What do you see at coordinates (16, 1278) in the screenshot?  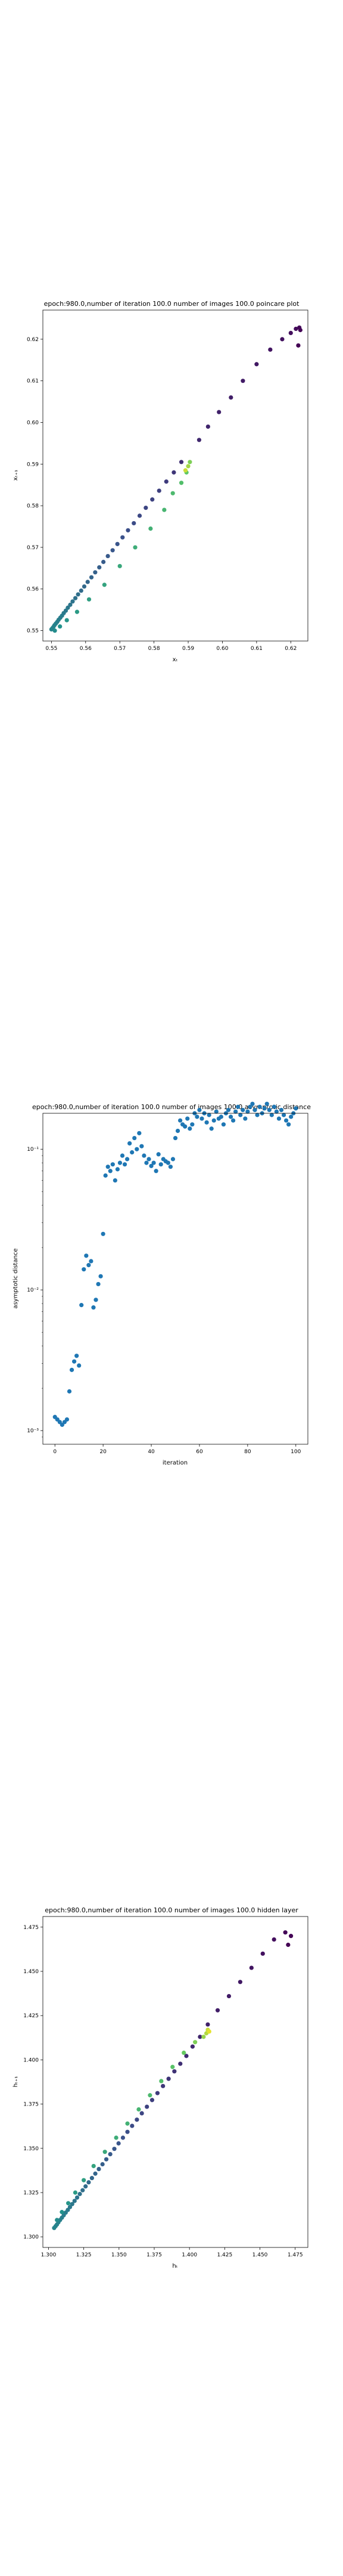 I see `y-axis-label: asymptotic distance` at bounding box center [16, 1278].